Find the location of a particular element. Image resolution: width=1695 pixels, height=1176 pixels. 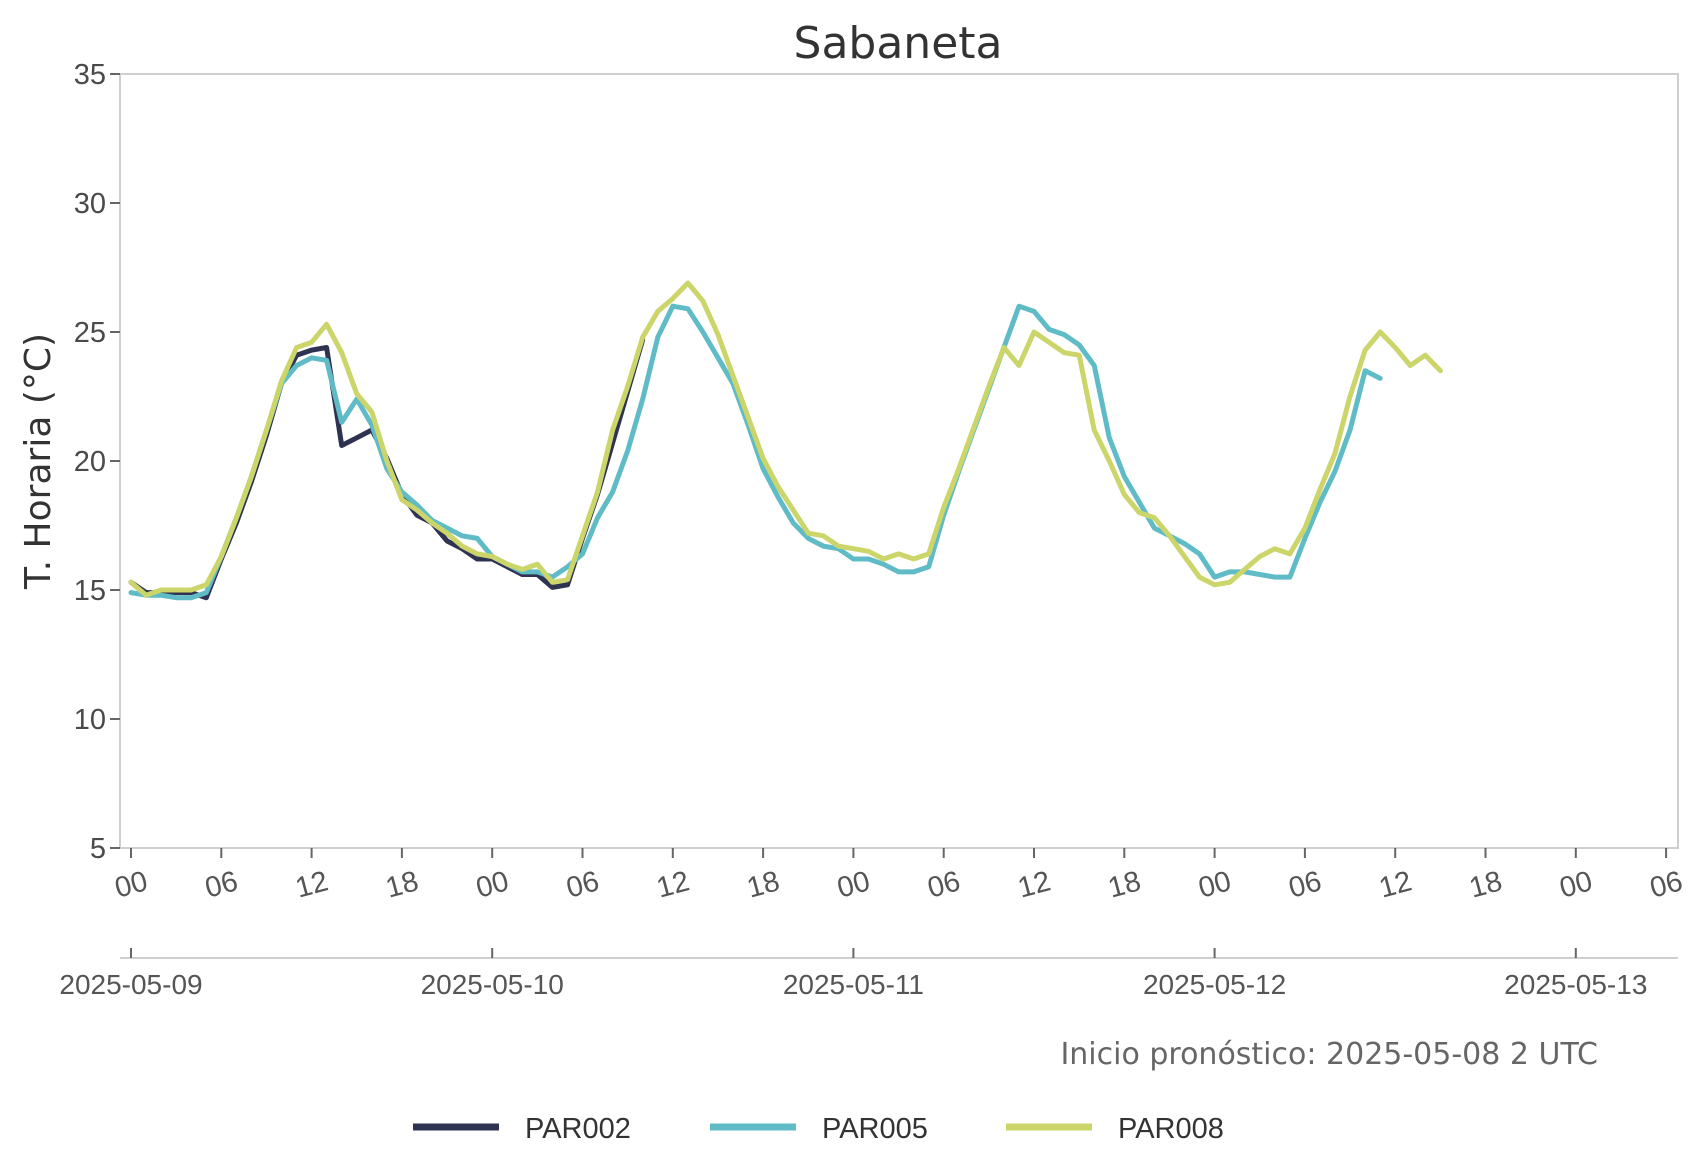

date-tick-label: 2025-05-11 is located at coordinates (853, 984).